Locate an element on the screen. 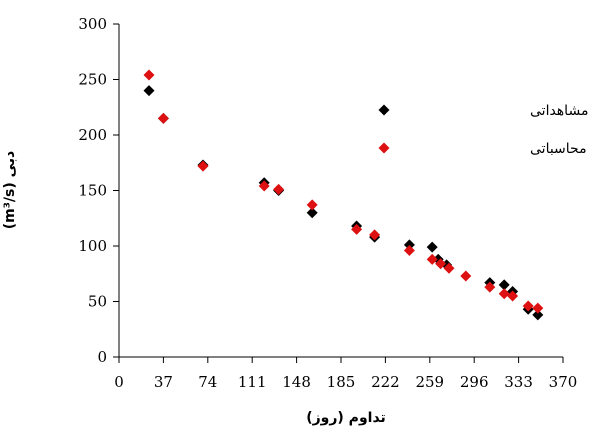 The height and width of the screenshot is (437, 590). y-tick-label: 100 is located at coordinates (92, 246).